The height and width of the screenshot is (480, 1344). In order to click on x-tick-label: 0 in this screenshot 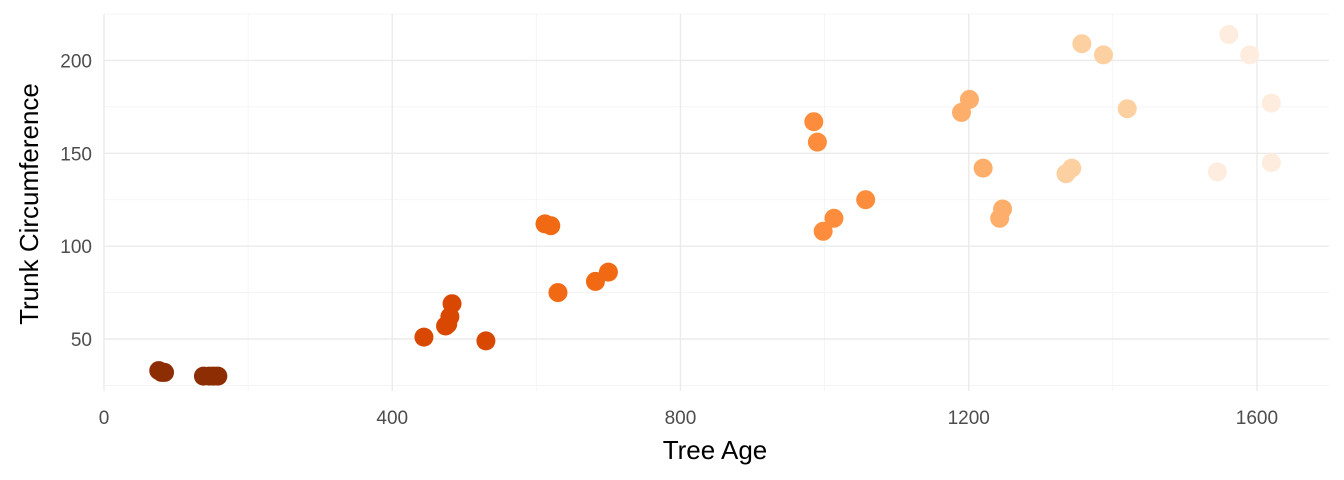, I will do `click(104, 418)`.